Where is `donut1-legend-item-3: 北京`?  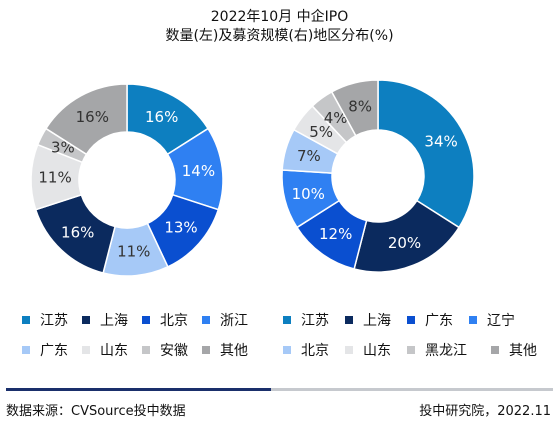
donut1-legend-item-3: 北京 is located at coordinates (165, 320).